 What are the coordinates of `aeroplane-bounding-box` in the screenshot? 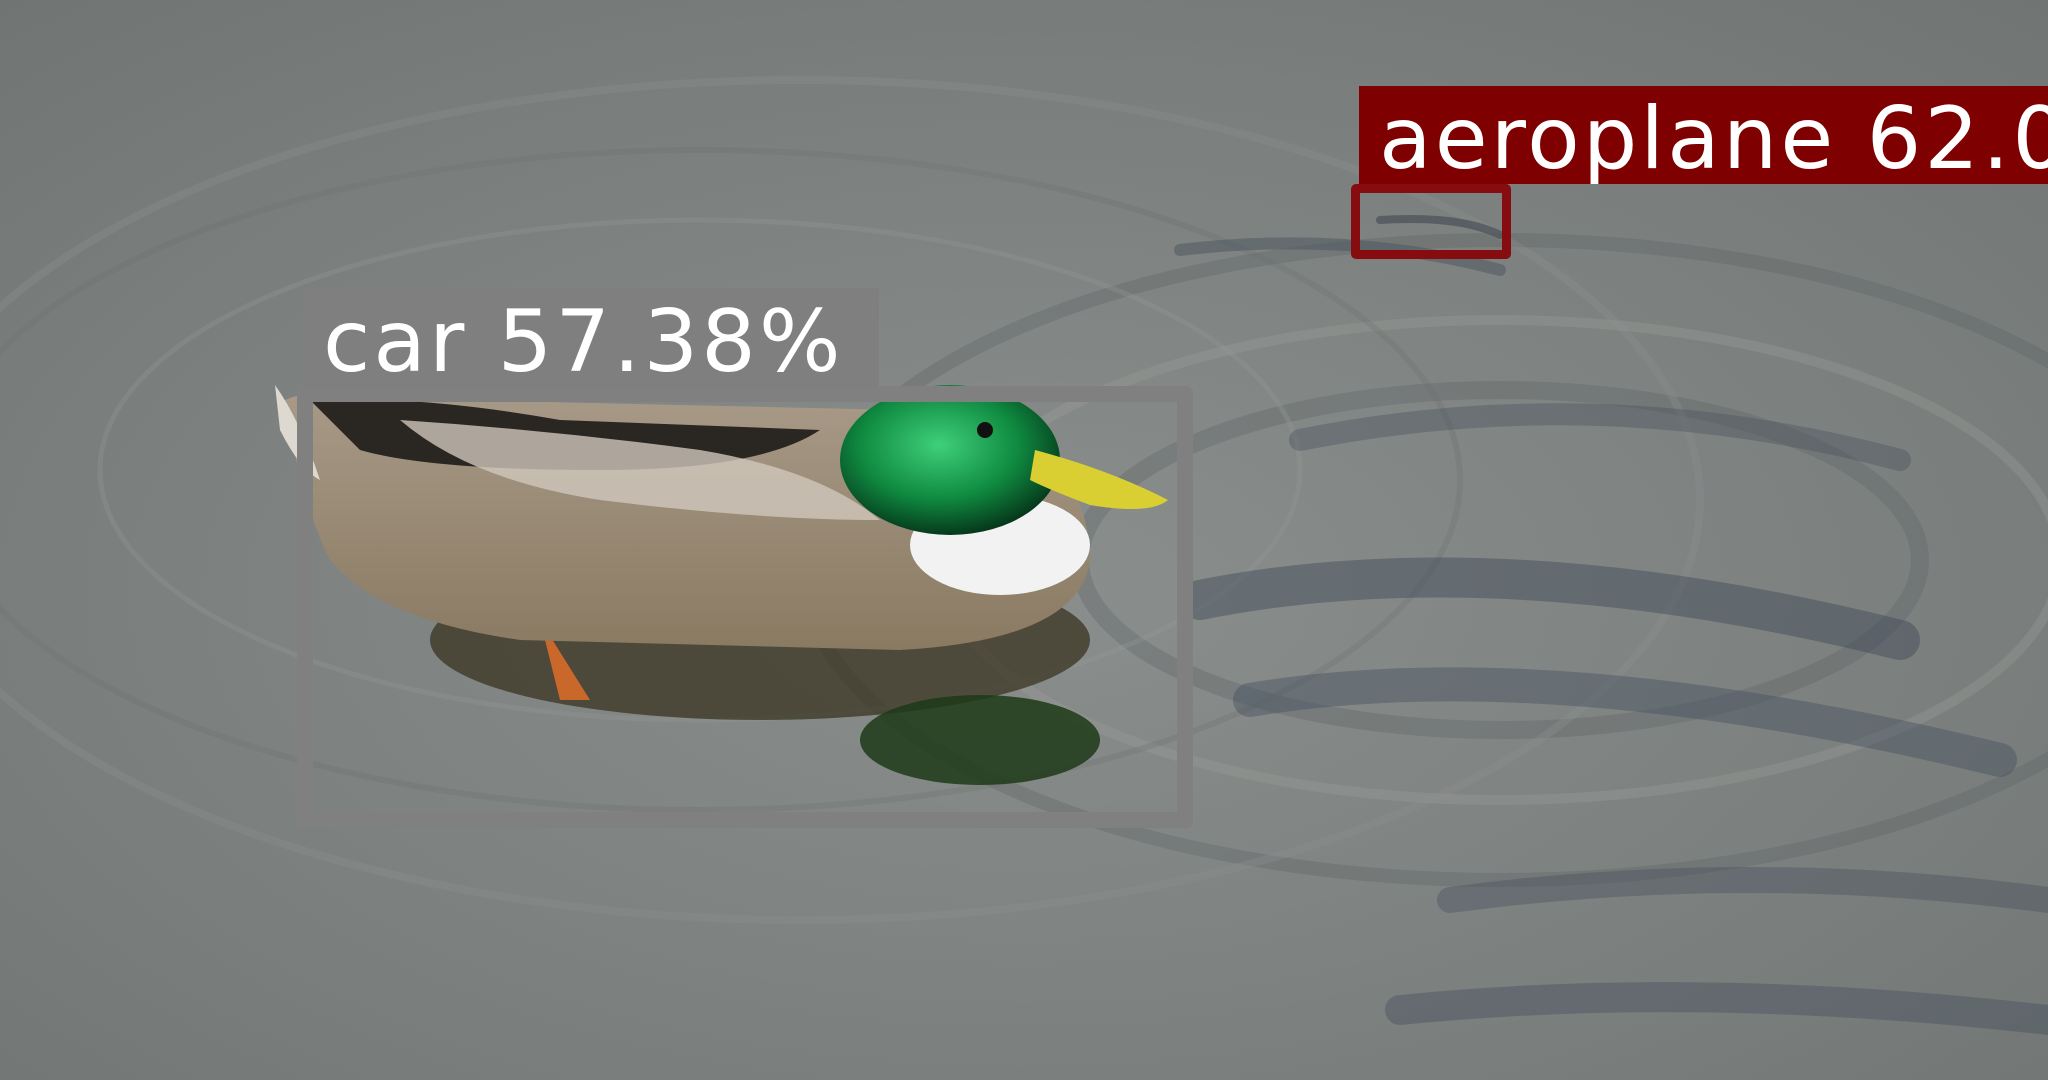 It's located at (1431, 221).